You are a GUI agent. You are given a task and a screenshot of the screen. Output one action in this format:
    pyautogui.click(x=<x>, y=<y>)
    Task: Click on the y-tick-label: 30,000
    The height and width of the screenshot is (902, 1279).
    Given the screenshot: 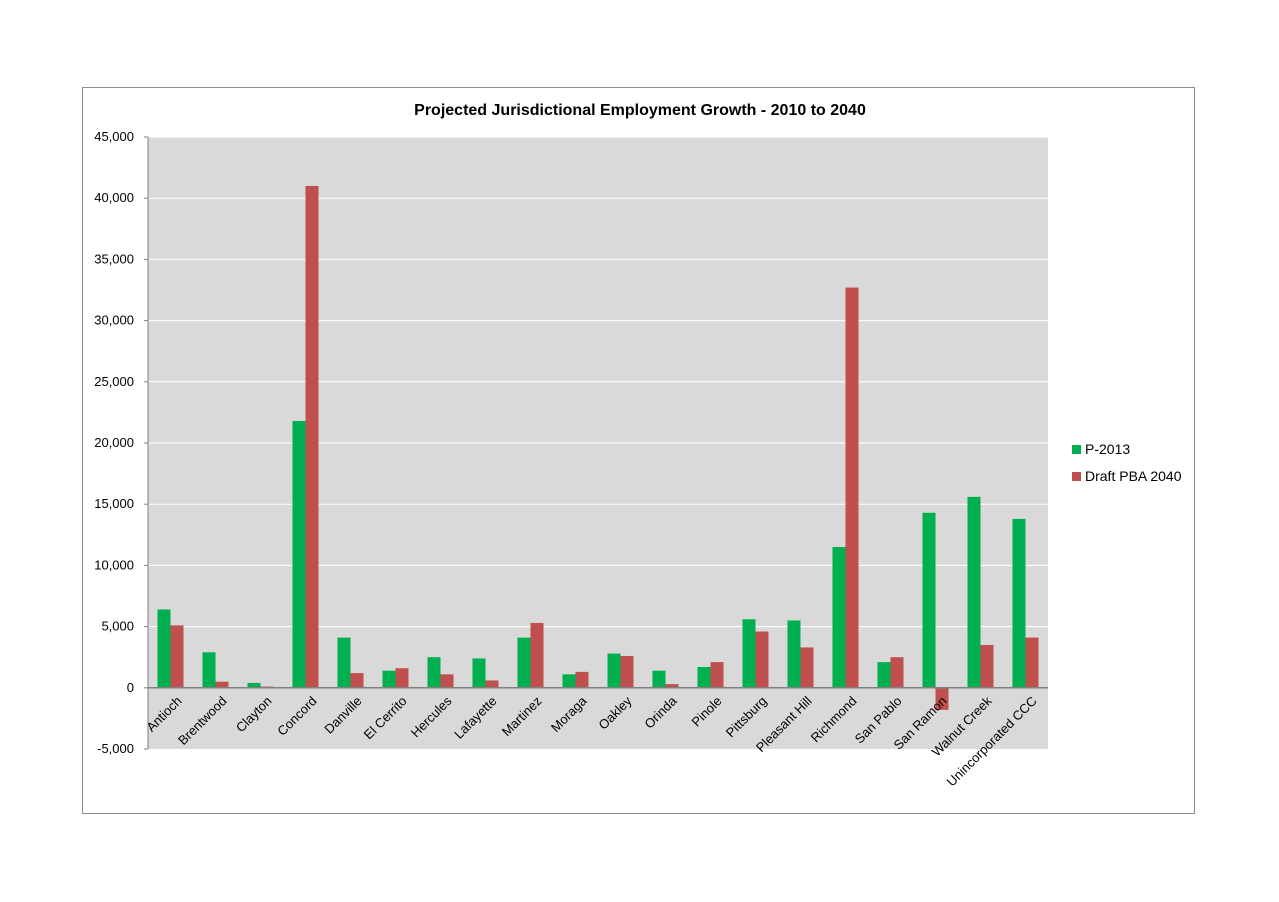 What is the action you would take?
    pyautogui.click(x=114, y=320)
    